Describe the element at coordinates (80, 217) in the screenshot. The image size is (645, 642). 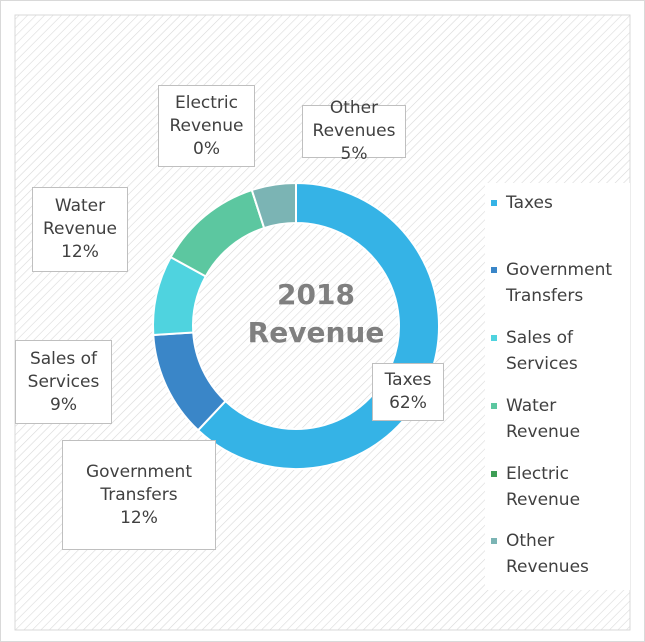
I see `data-label-name: Water Revenue` at that location.